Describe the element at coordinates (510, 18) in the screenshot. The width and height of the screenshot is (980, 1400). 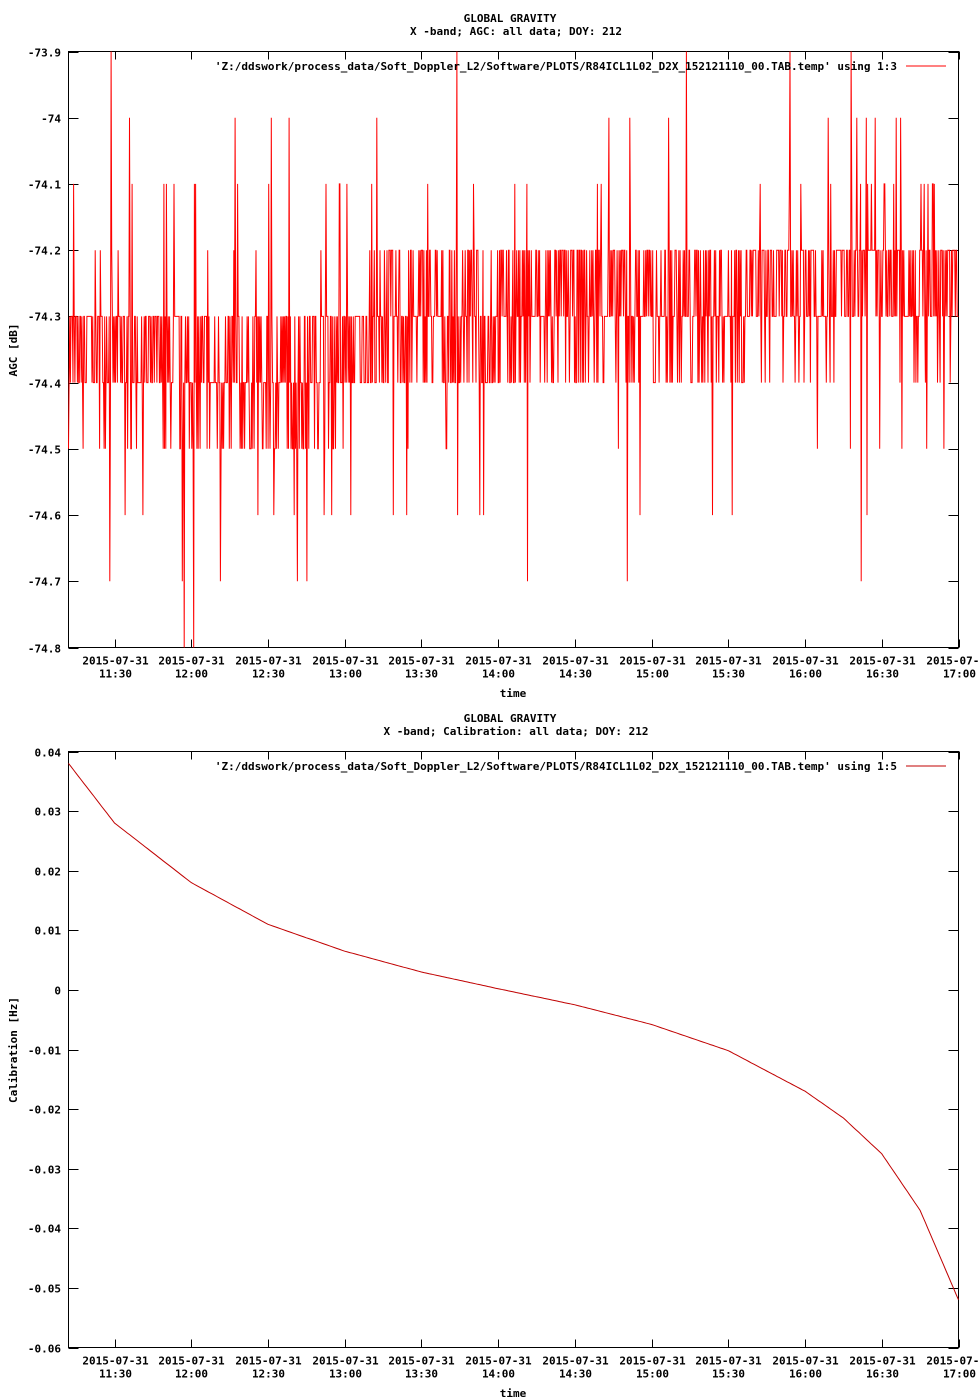
I see `agc-chart-title: GLOBAL GRAVITY` at that location.